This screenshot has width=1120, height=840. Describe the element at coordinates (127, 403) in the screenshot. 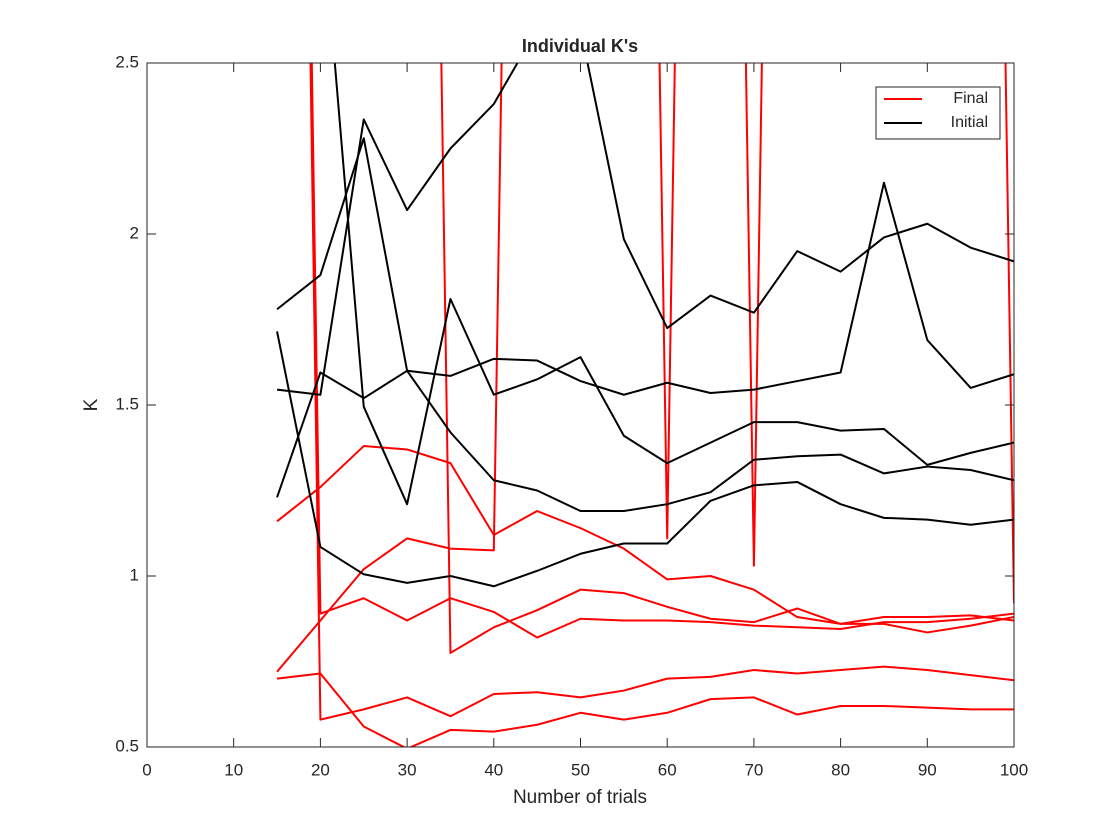

I see `y-tick-label: 1.5` at that location.